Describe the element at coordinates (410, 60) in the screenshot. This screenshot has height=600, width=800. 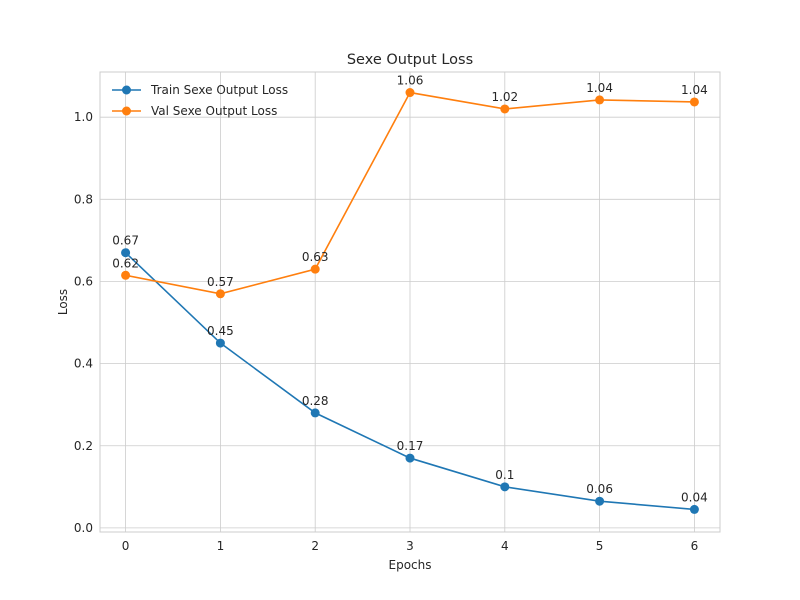
I see `chart-title: Sexe Output Loss` at that location.